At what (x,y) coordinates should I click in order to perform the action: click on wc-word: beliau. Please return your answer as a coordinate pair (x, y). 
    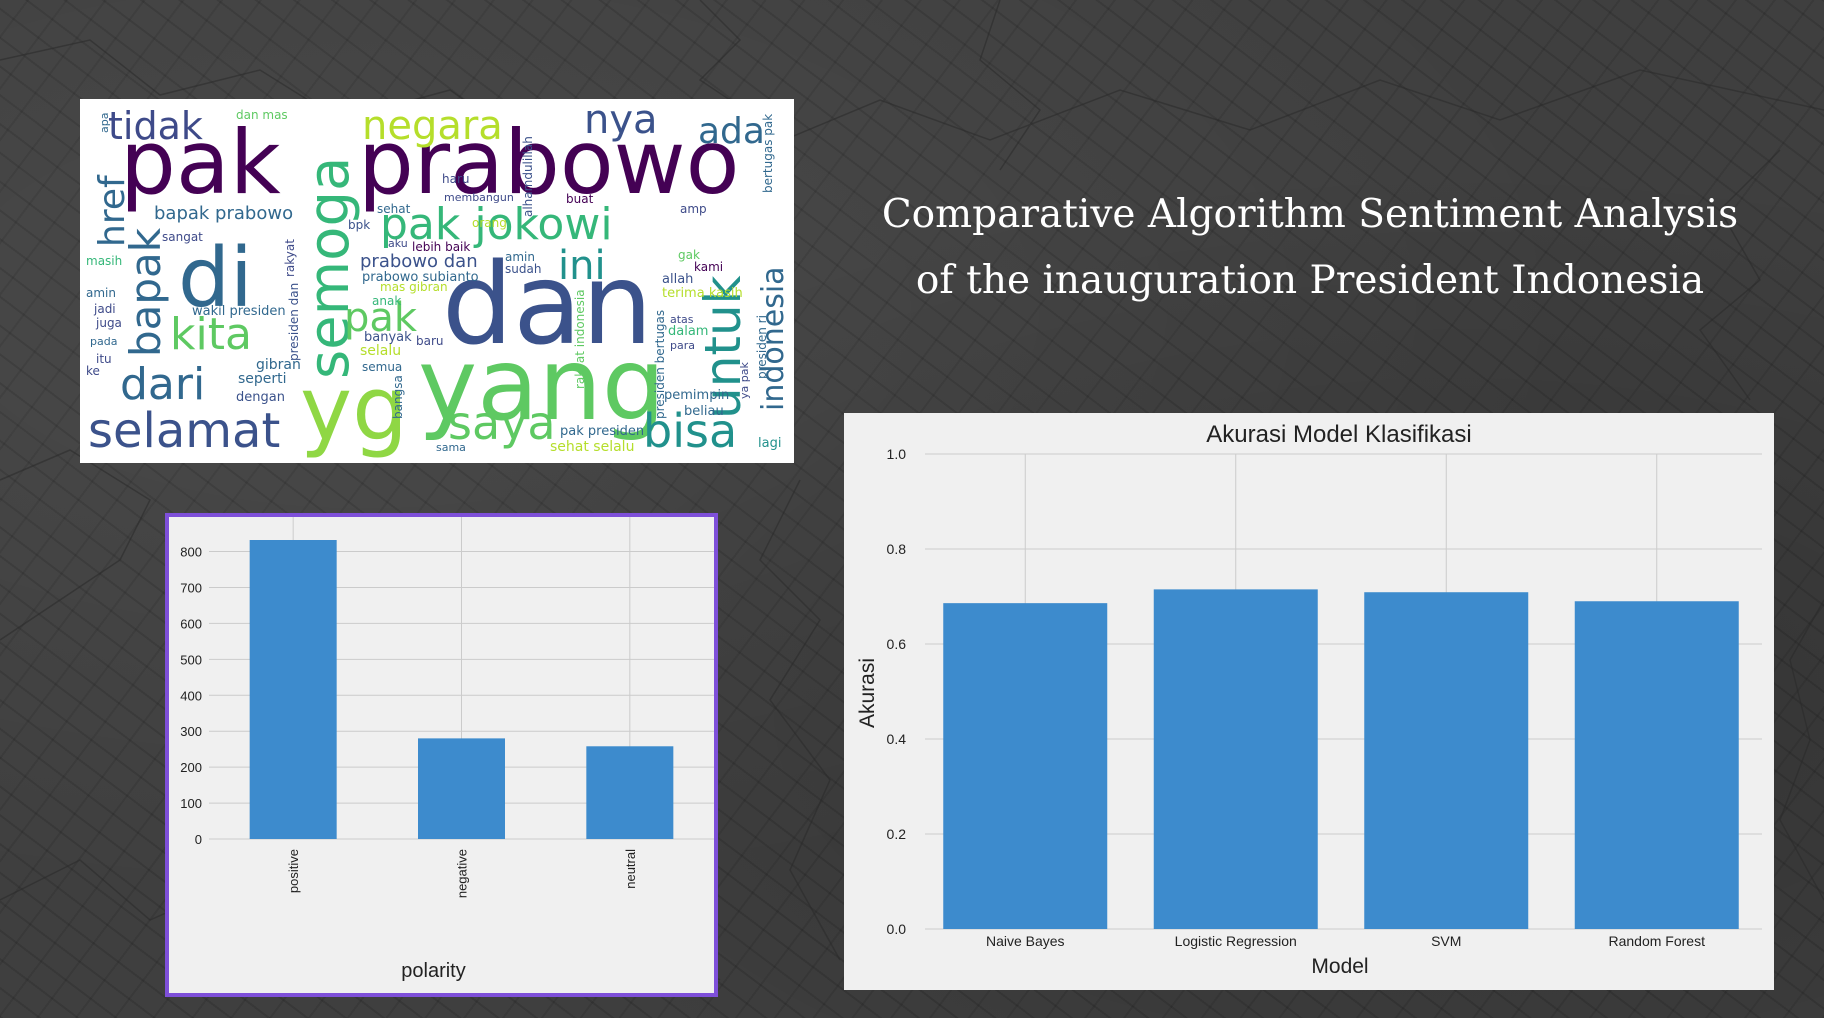
    Looking at the image, I should click on (704, 411).